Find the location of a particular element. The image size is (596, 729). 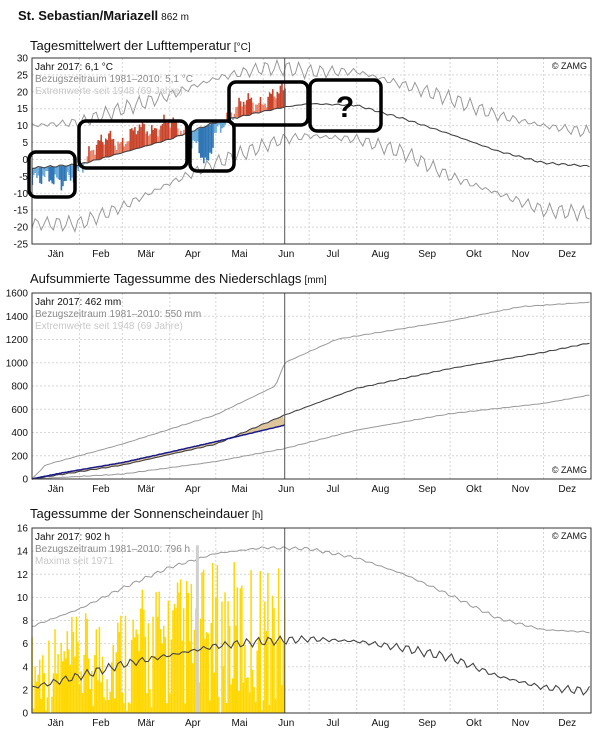

y-tick-label: 800 is located at coordinates (19, 387).